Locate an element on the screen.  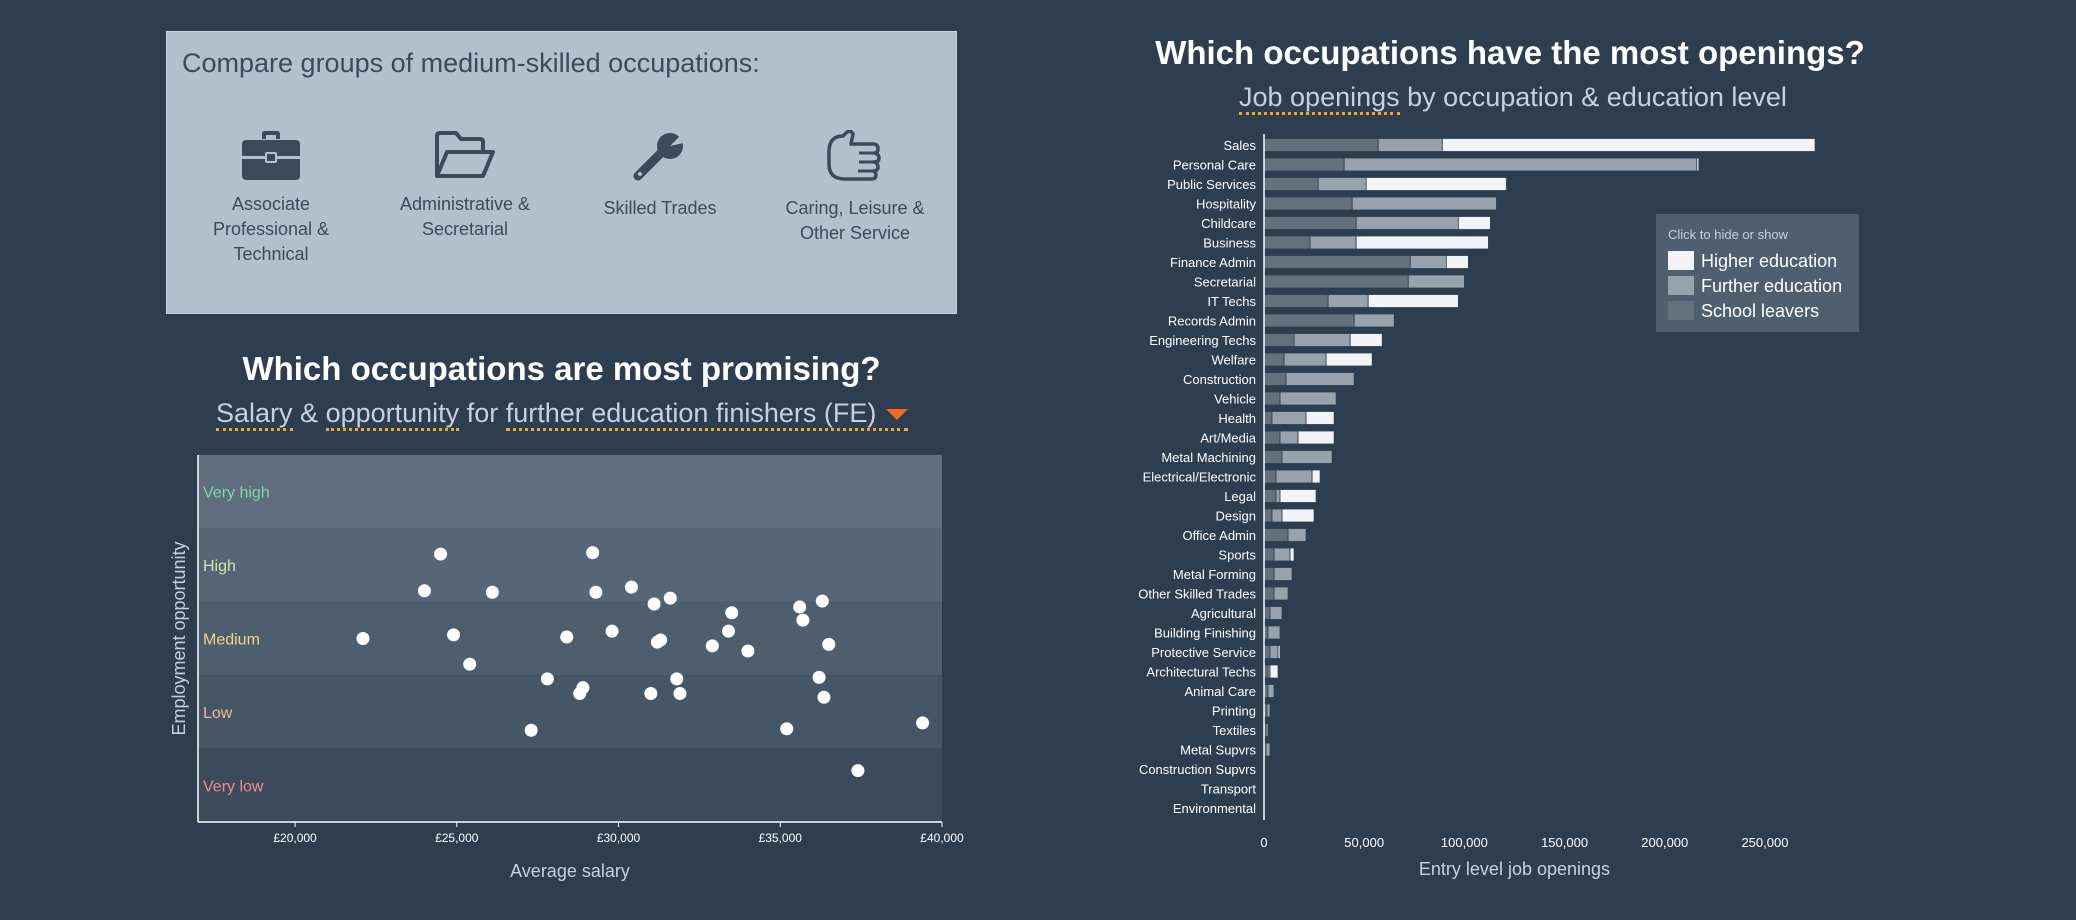
category-label: Electrical/Electronic is located at coordinates (1200, 477).